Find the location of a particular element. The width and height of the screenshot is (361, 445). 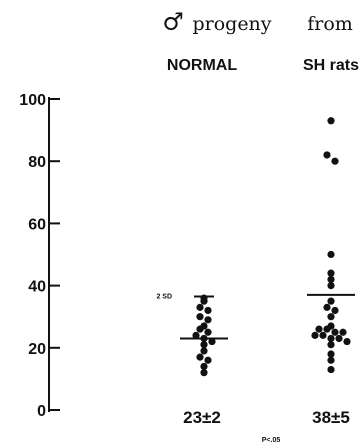

male-symbol: ♂ is located at coordinates (173, 22).